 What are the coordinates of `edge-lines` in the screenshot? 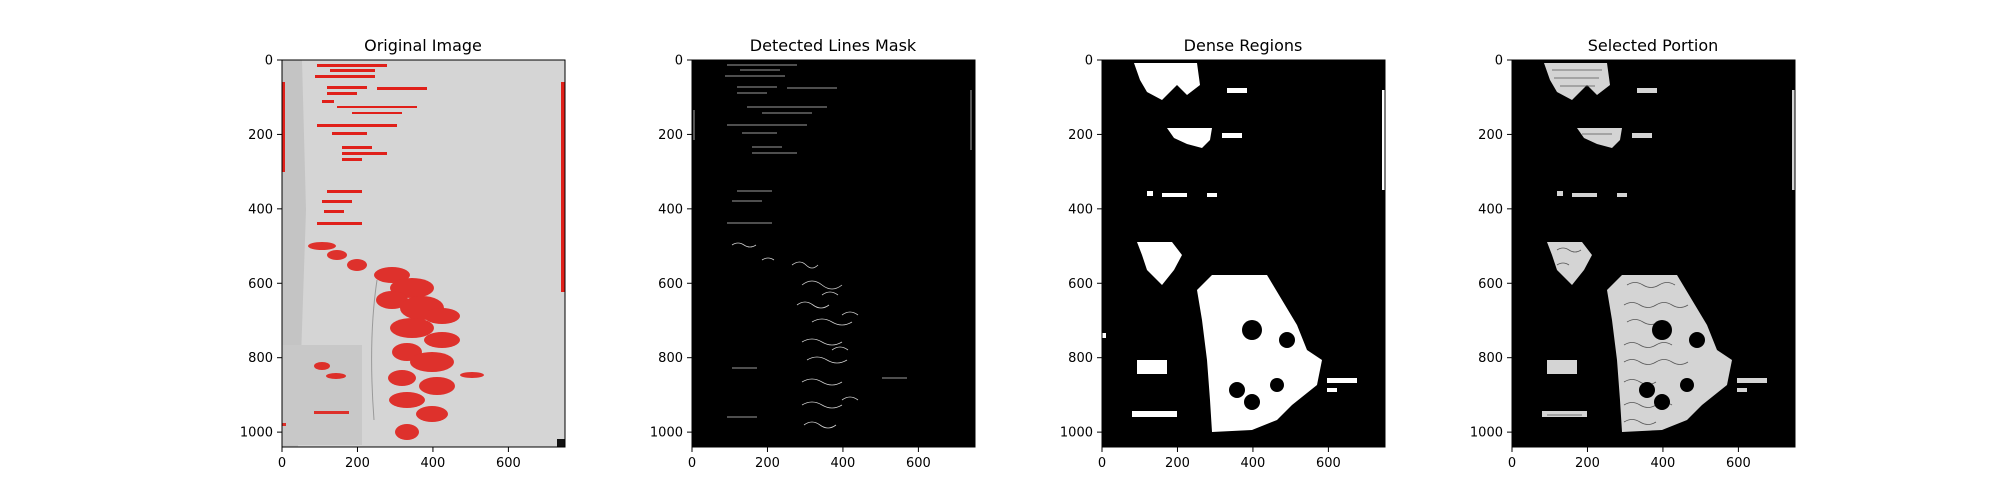 It's located at (832, 246).